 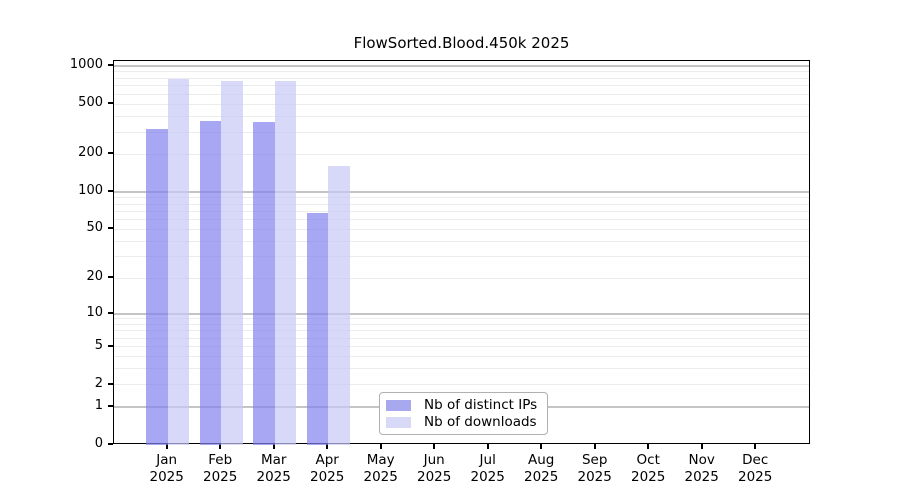 What do you see at coordinates (317, 328) in the screenshot?
I see `bar-distinct-ips-apr` at bounding box center [317, 328].